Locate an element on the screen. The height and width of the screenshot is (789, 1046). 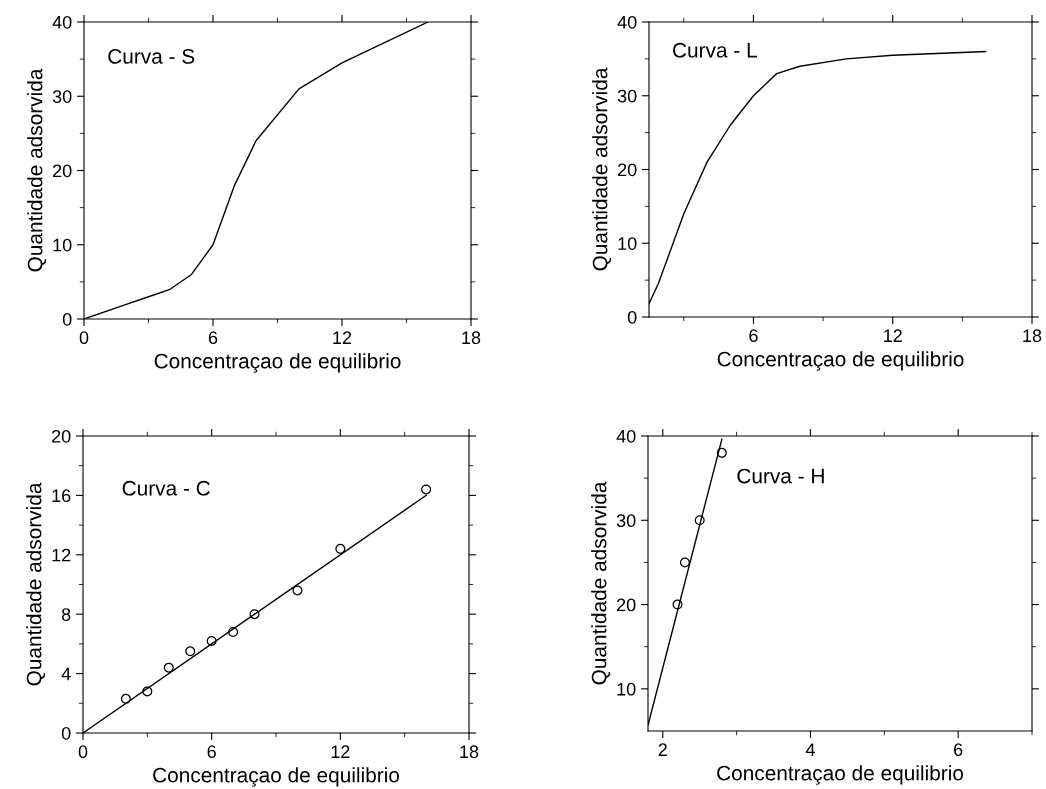
annotation: Curva - L is located at coordinates (715, 50).